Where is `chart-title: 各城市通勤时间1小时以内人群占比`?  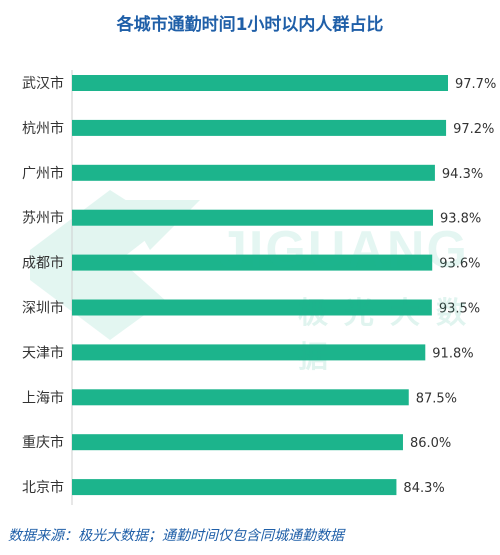
chart-title: 各城市通勤时间1小时以内人群占比 is located at coordinates (250, 25).